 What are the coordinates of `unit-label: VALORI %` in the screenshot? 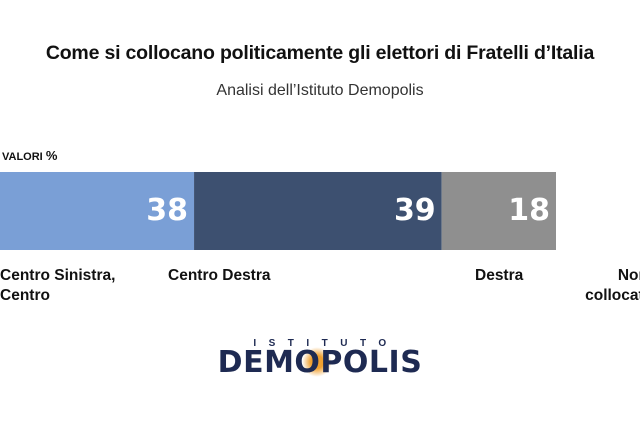 It's located at (29, 155).